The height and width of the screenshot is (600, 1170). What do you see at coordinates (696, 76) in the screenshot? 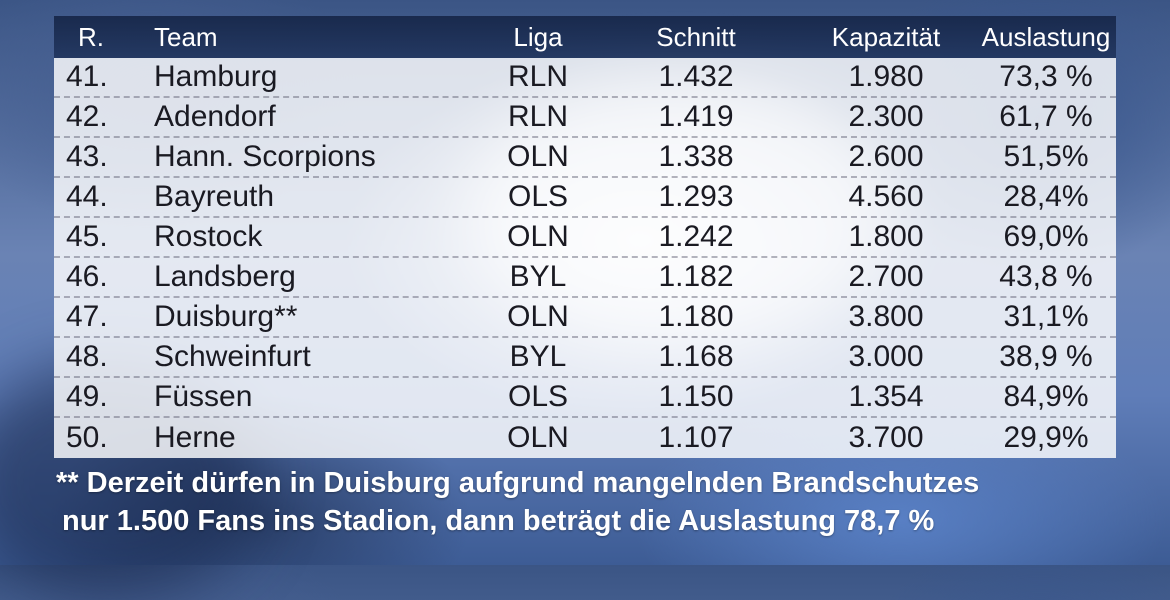
I see `cell-schnitt: 1.432` at bounding box center [696, 76].